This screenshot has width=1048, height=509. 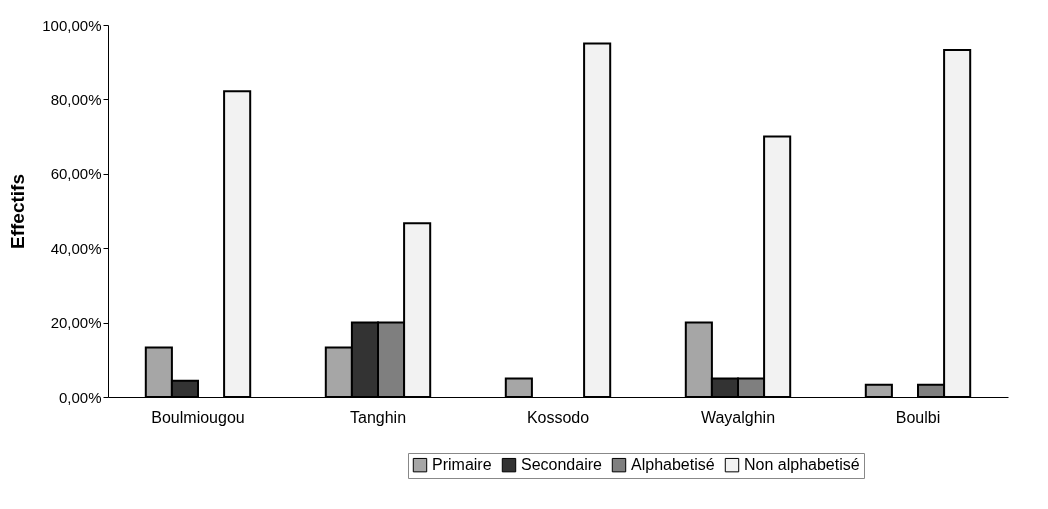 What do you see at coordinates (558, 417) in the screenshot?
I see `x-tick-label: Kossodo` at bounding box center [558, 417].